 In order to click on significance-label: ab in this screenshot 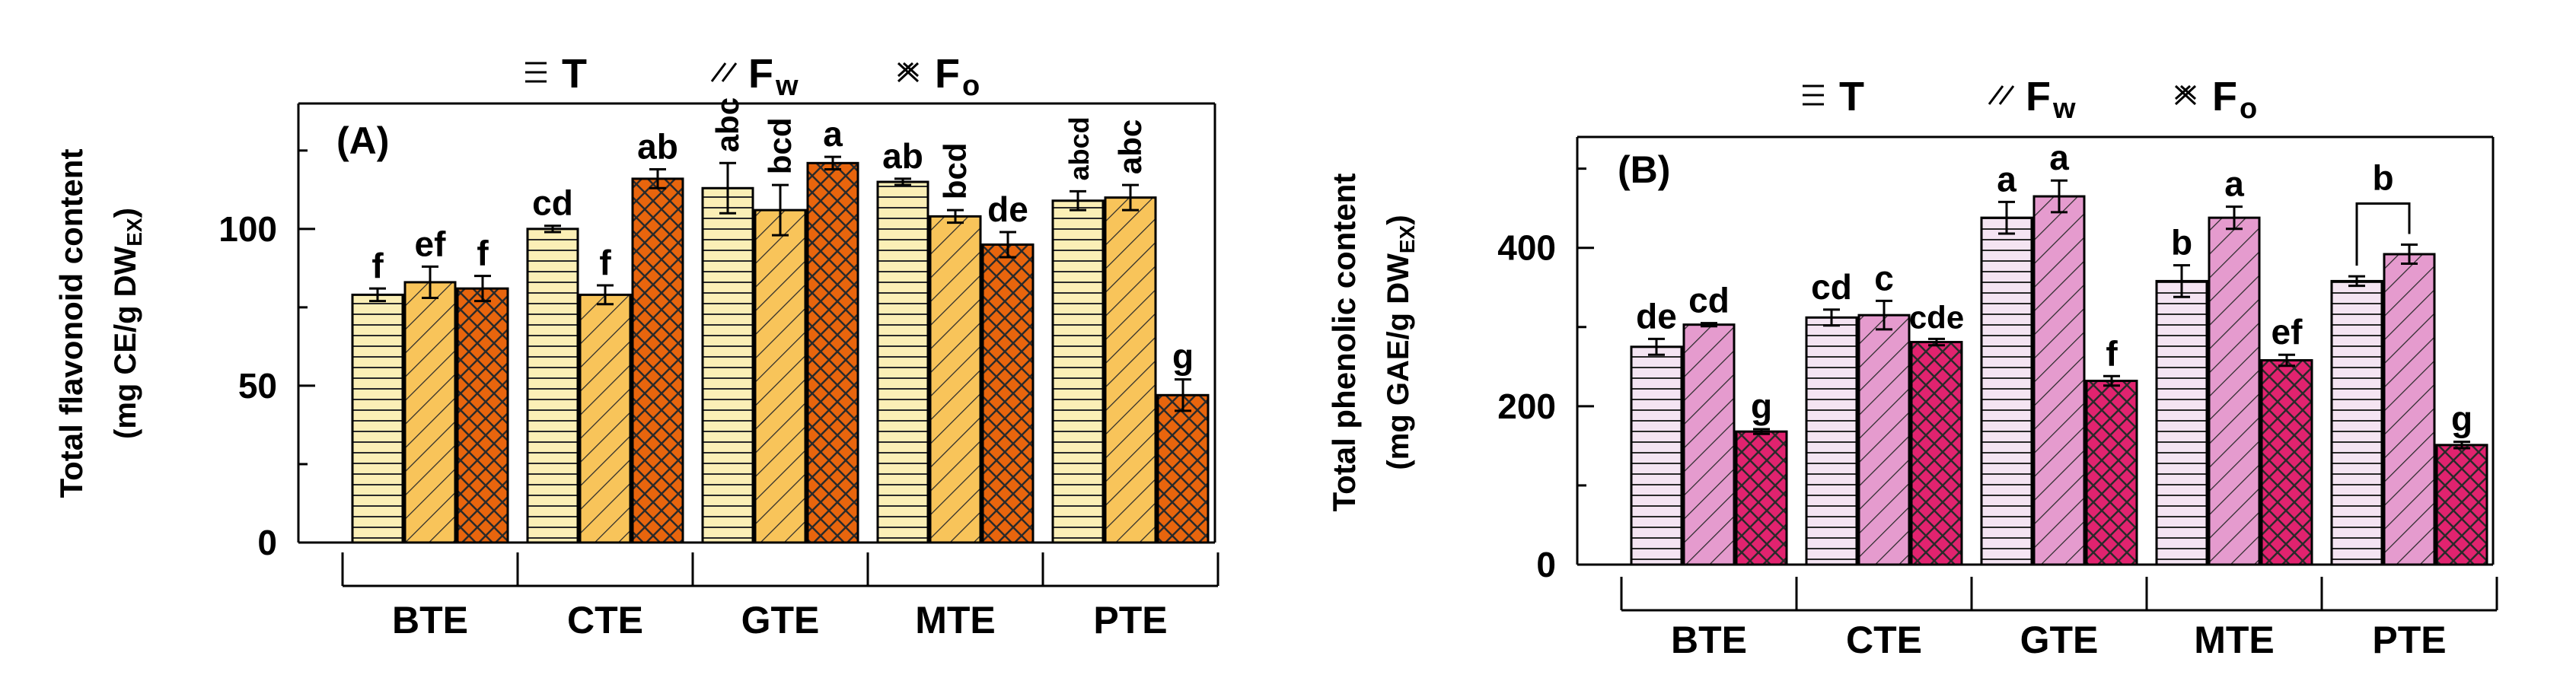, I will do `click(658, 147)`.